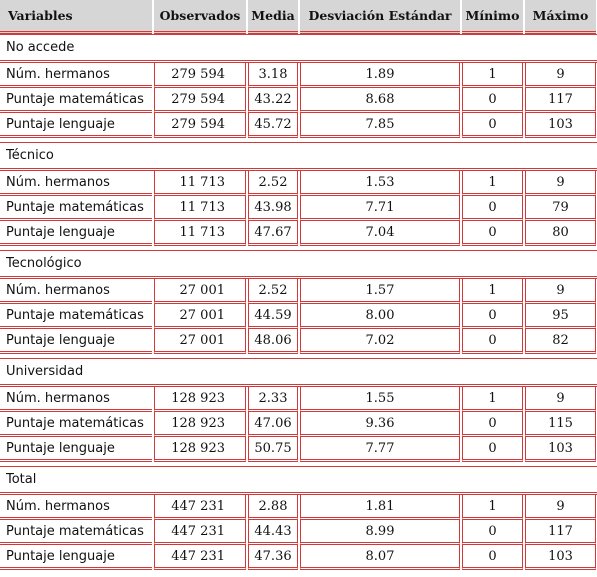 This screenshot has height=577, width=597. What do you see at coordinates (380, 208) in the screenshot?
I see `cell-value: 7.71` at bounding box center [380, 208].